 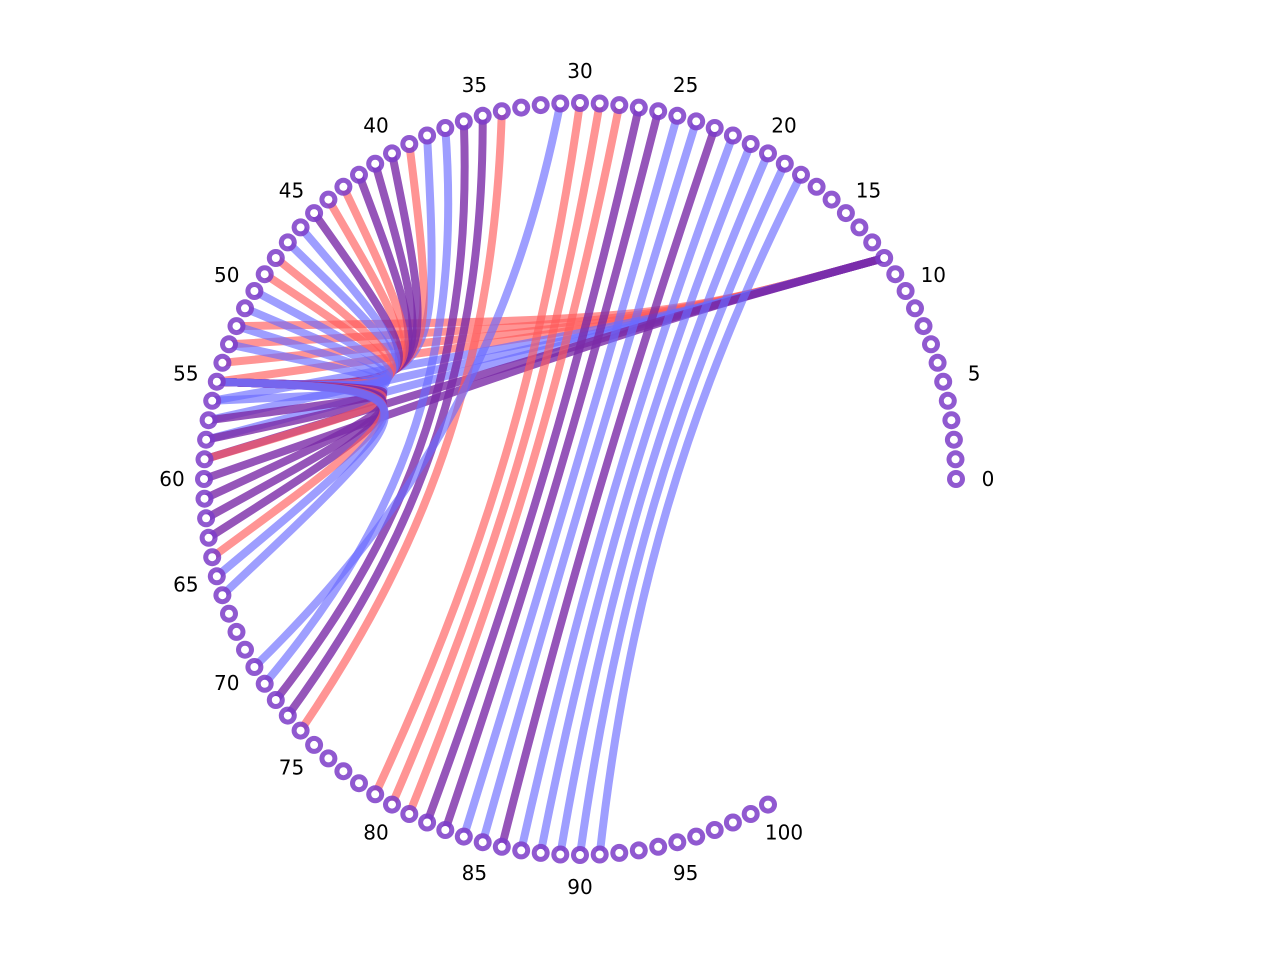 What do you see at coordinates (988, 479) in the screenshot?
I see `tick-label-0: 0` at bounding box center [988, 479].